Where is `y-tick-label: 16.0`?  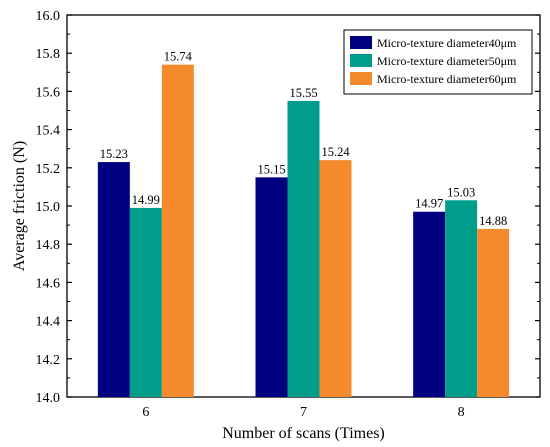
y-tick-label: 16.0 is located at coordinates (48, 16).